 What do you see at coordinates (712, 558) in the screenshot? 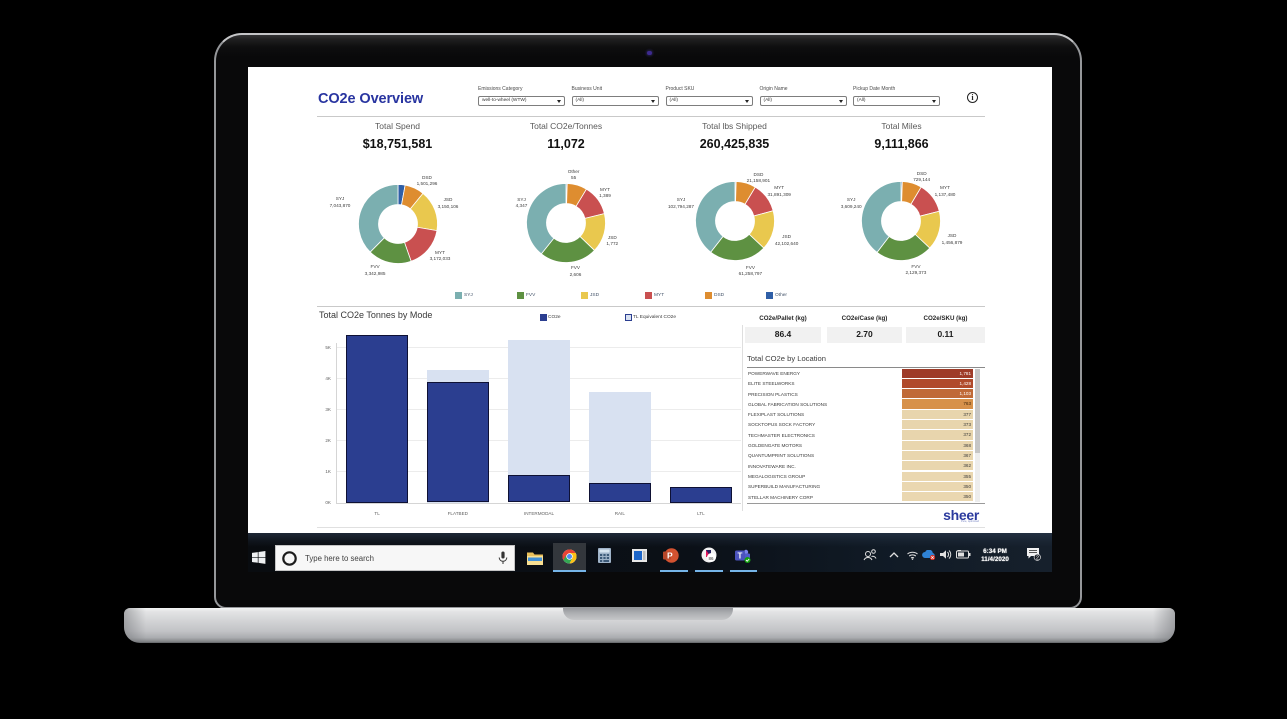
I see `svg-text: 86` at bounding box center [712, 558].